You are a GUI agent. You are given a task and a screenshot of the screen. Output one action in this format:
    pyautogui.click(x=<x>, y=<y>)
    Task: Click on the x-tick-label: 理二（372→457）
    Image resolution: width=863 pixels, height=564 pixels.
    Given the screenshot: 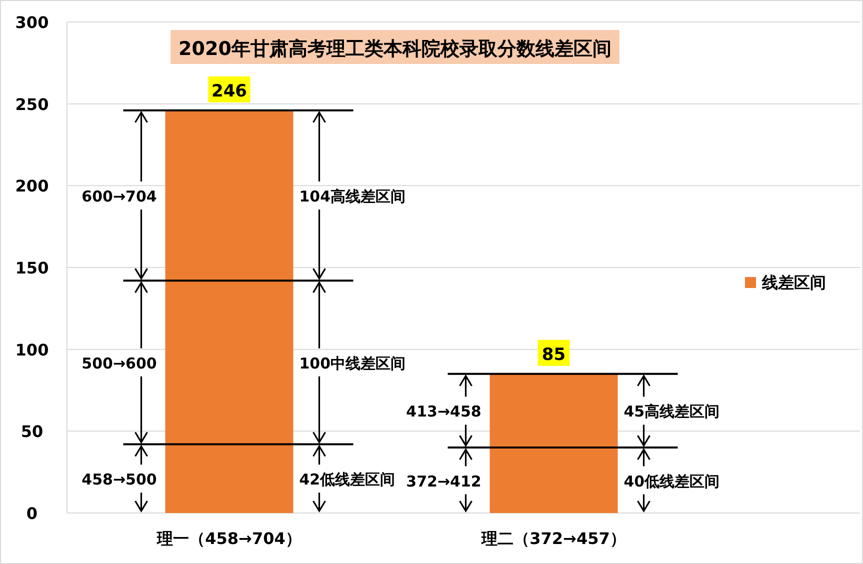 What is the action you would take?
    pyautogui.click(x=553, y=538)
    